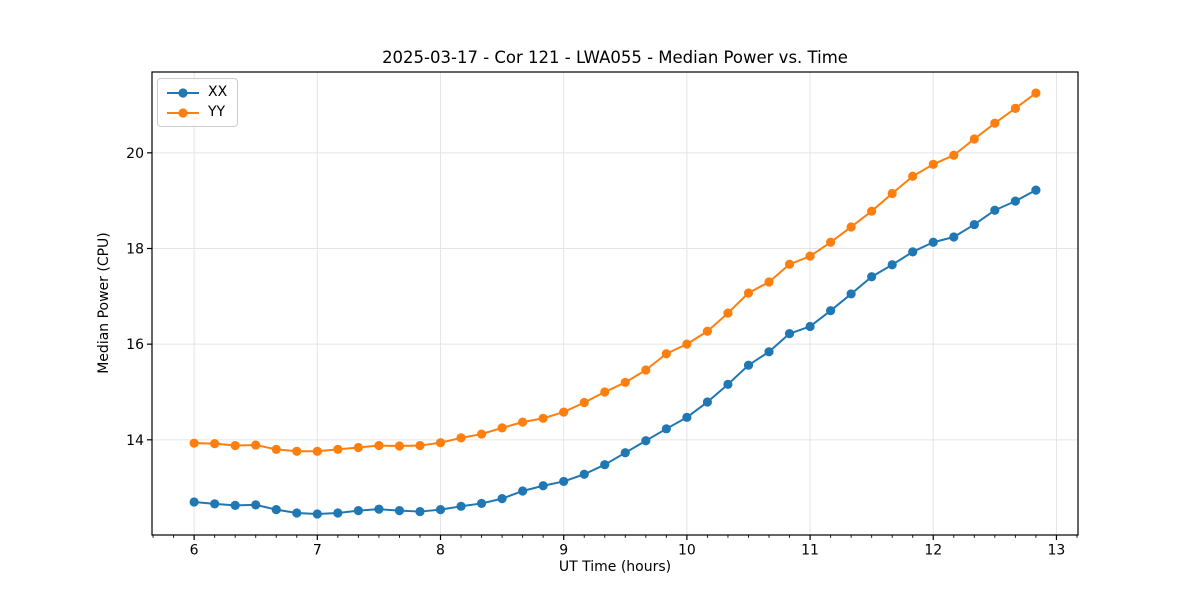  Describe the element at coordinates (1057, 551) in the screenshot. I see `x-tick-label: 13` at that location.